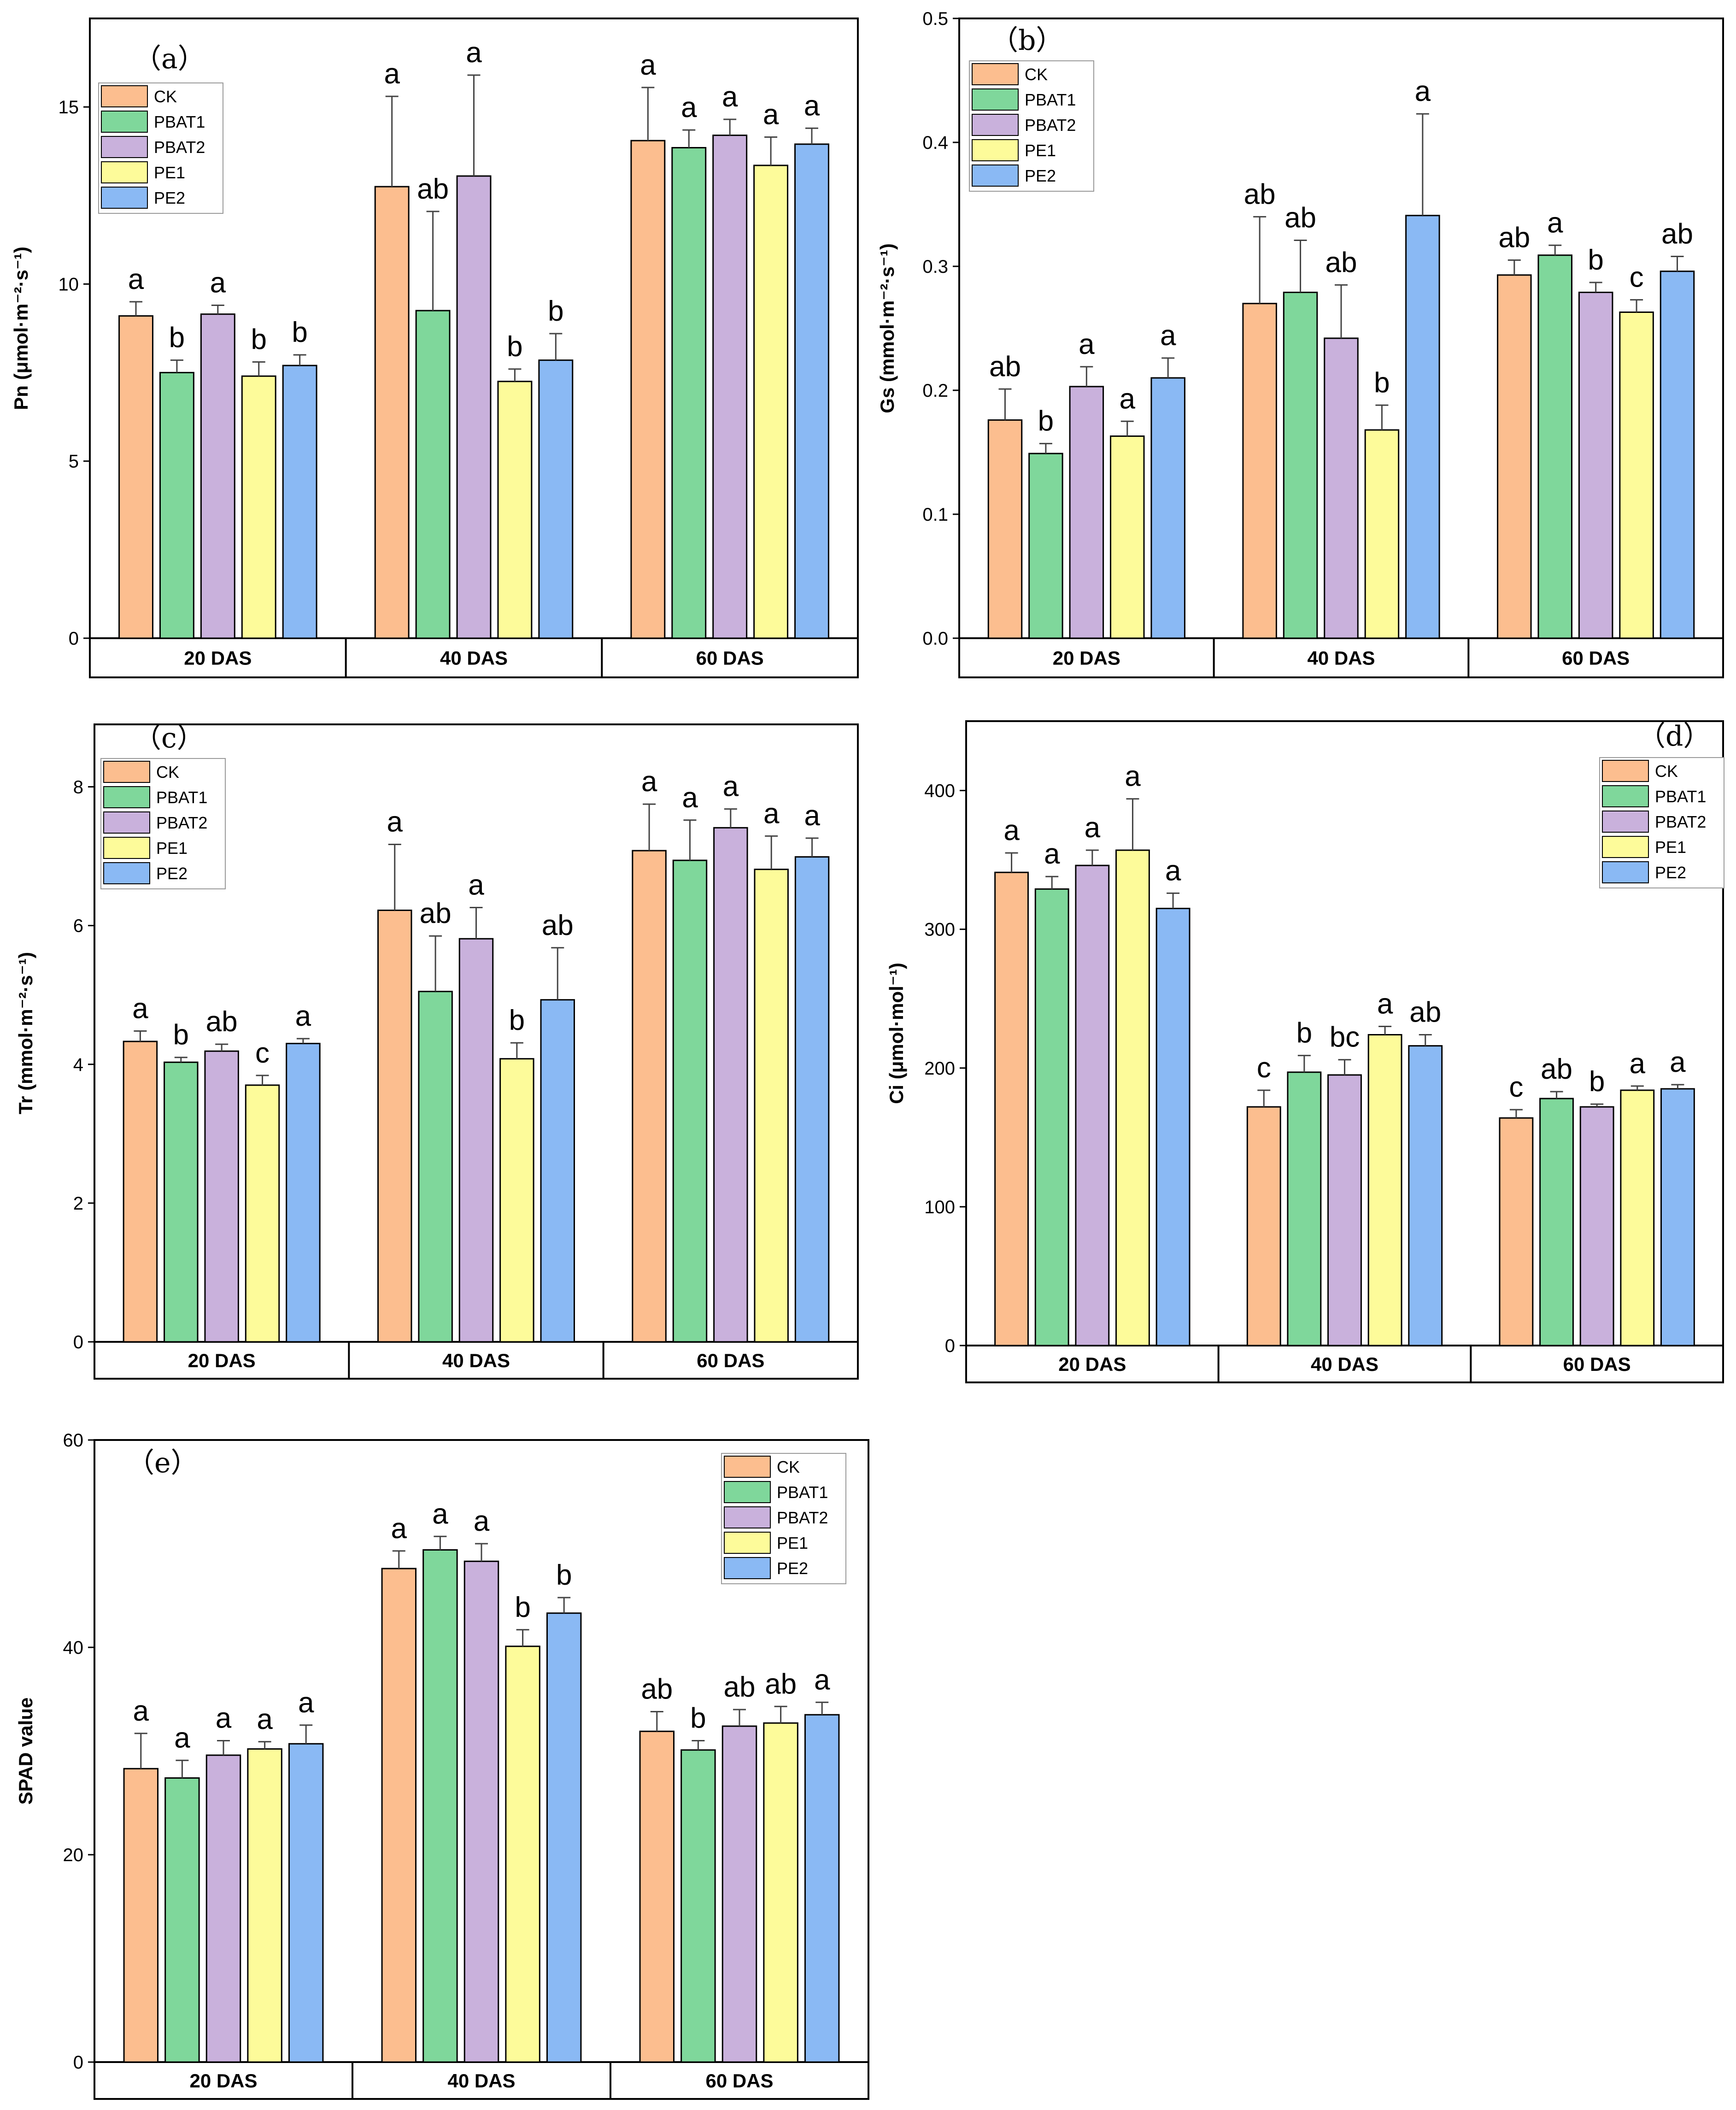 The image size is (1736, 2110). What do you see at coordinates (78, 1204) in the screenshot?
I see `y-tick-label: 2` at bounding box center [78, 1204].